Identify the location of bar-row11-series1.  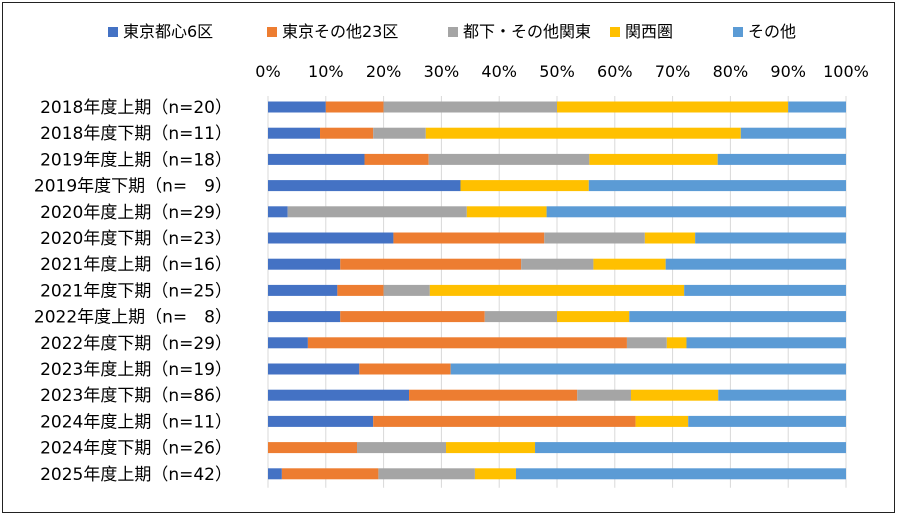
(493, 395).